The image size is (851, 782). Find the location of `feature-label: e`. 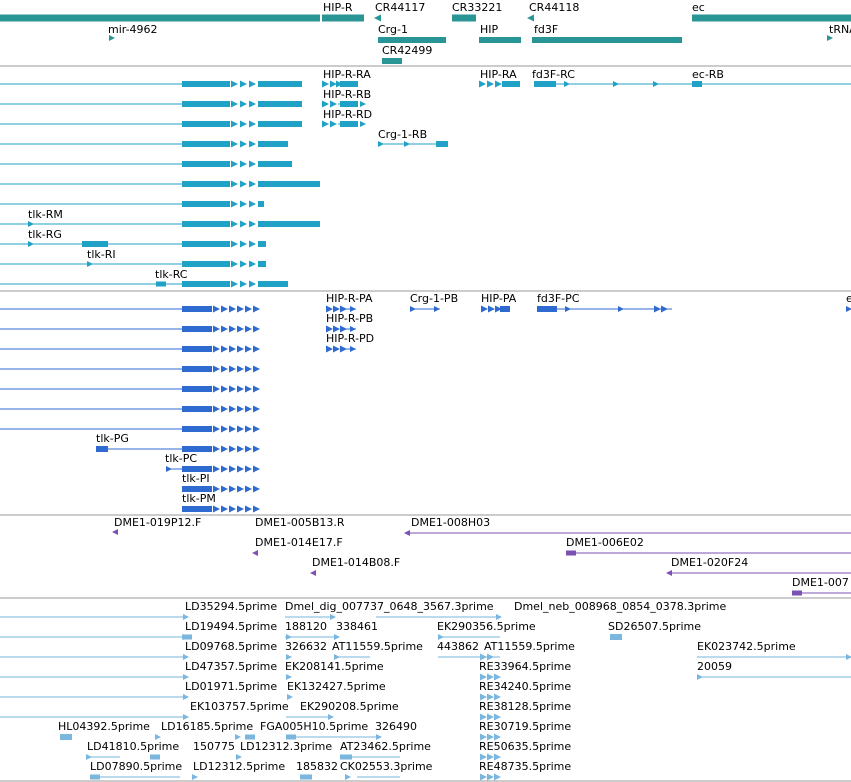

feature-label: e is located at coordinates (848, 298).